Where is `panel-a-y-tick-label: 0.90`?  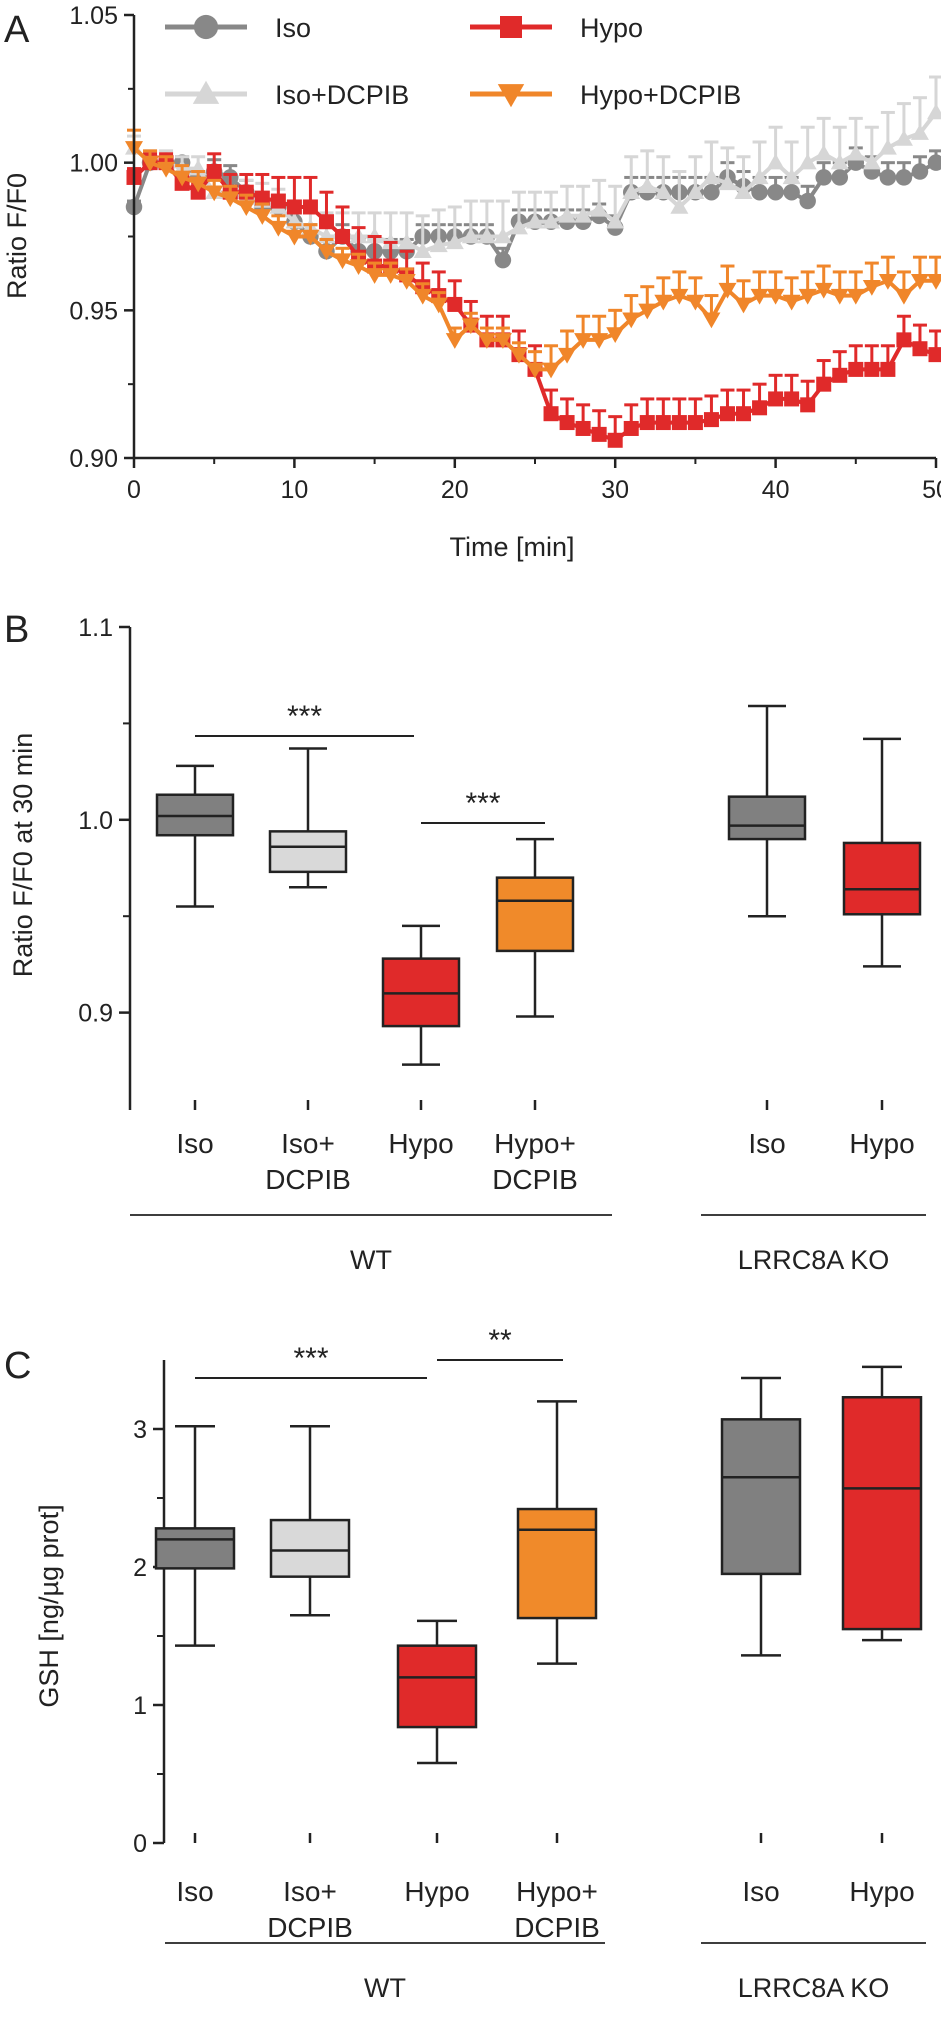
panel-a-y-tick-label: 0.90 is located at coordinates (93, 459).